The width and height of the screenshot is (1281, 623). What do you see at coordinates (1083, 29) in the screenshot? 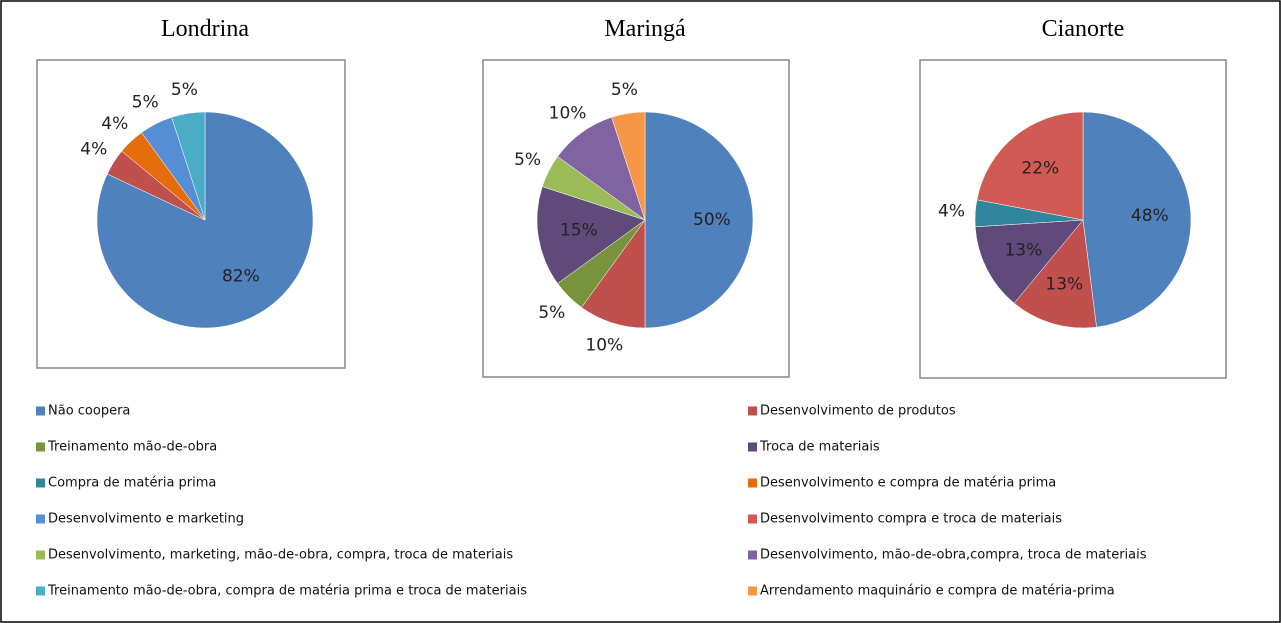
I see `chart-title: Cianorte` at bounding box center [1083, 29].